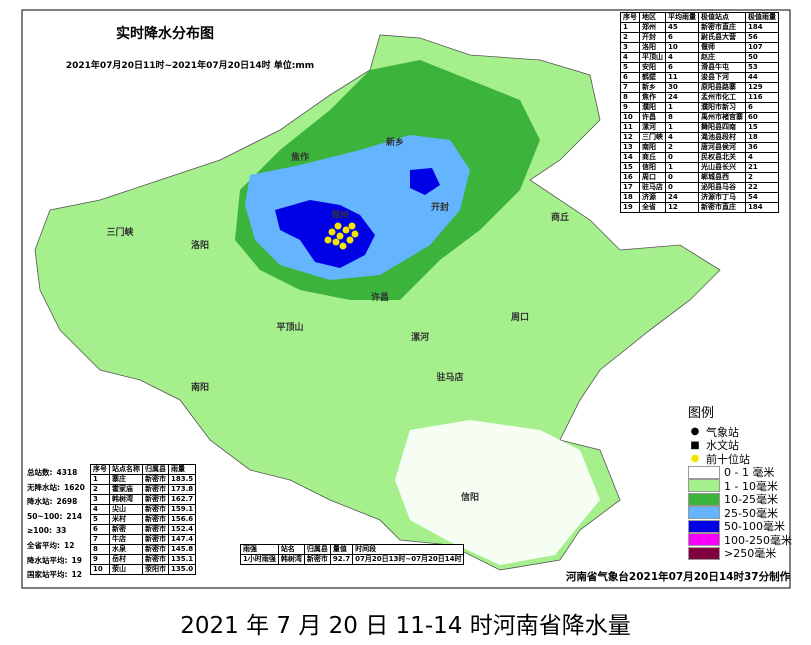 The width and height of the screenshot is (811, 645). What do you see at coordinates (728, 459) in the screenshot?
I see `legend-label: 前十位站` at bounding box center [728, 459].